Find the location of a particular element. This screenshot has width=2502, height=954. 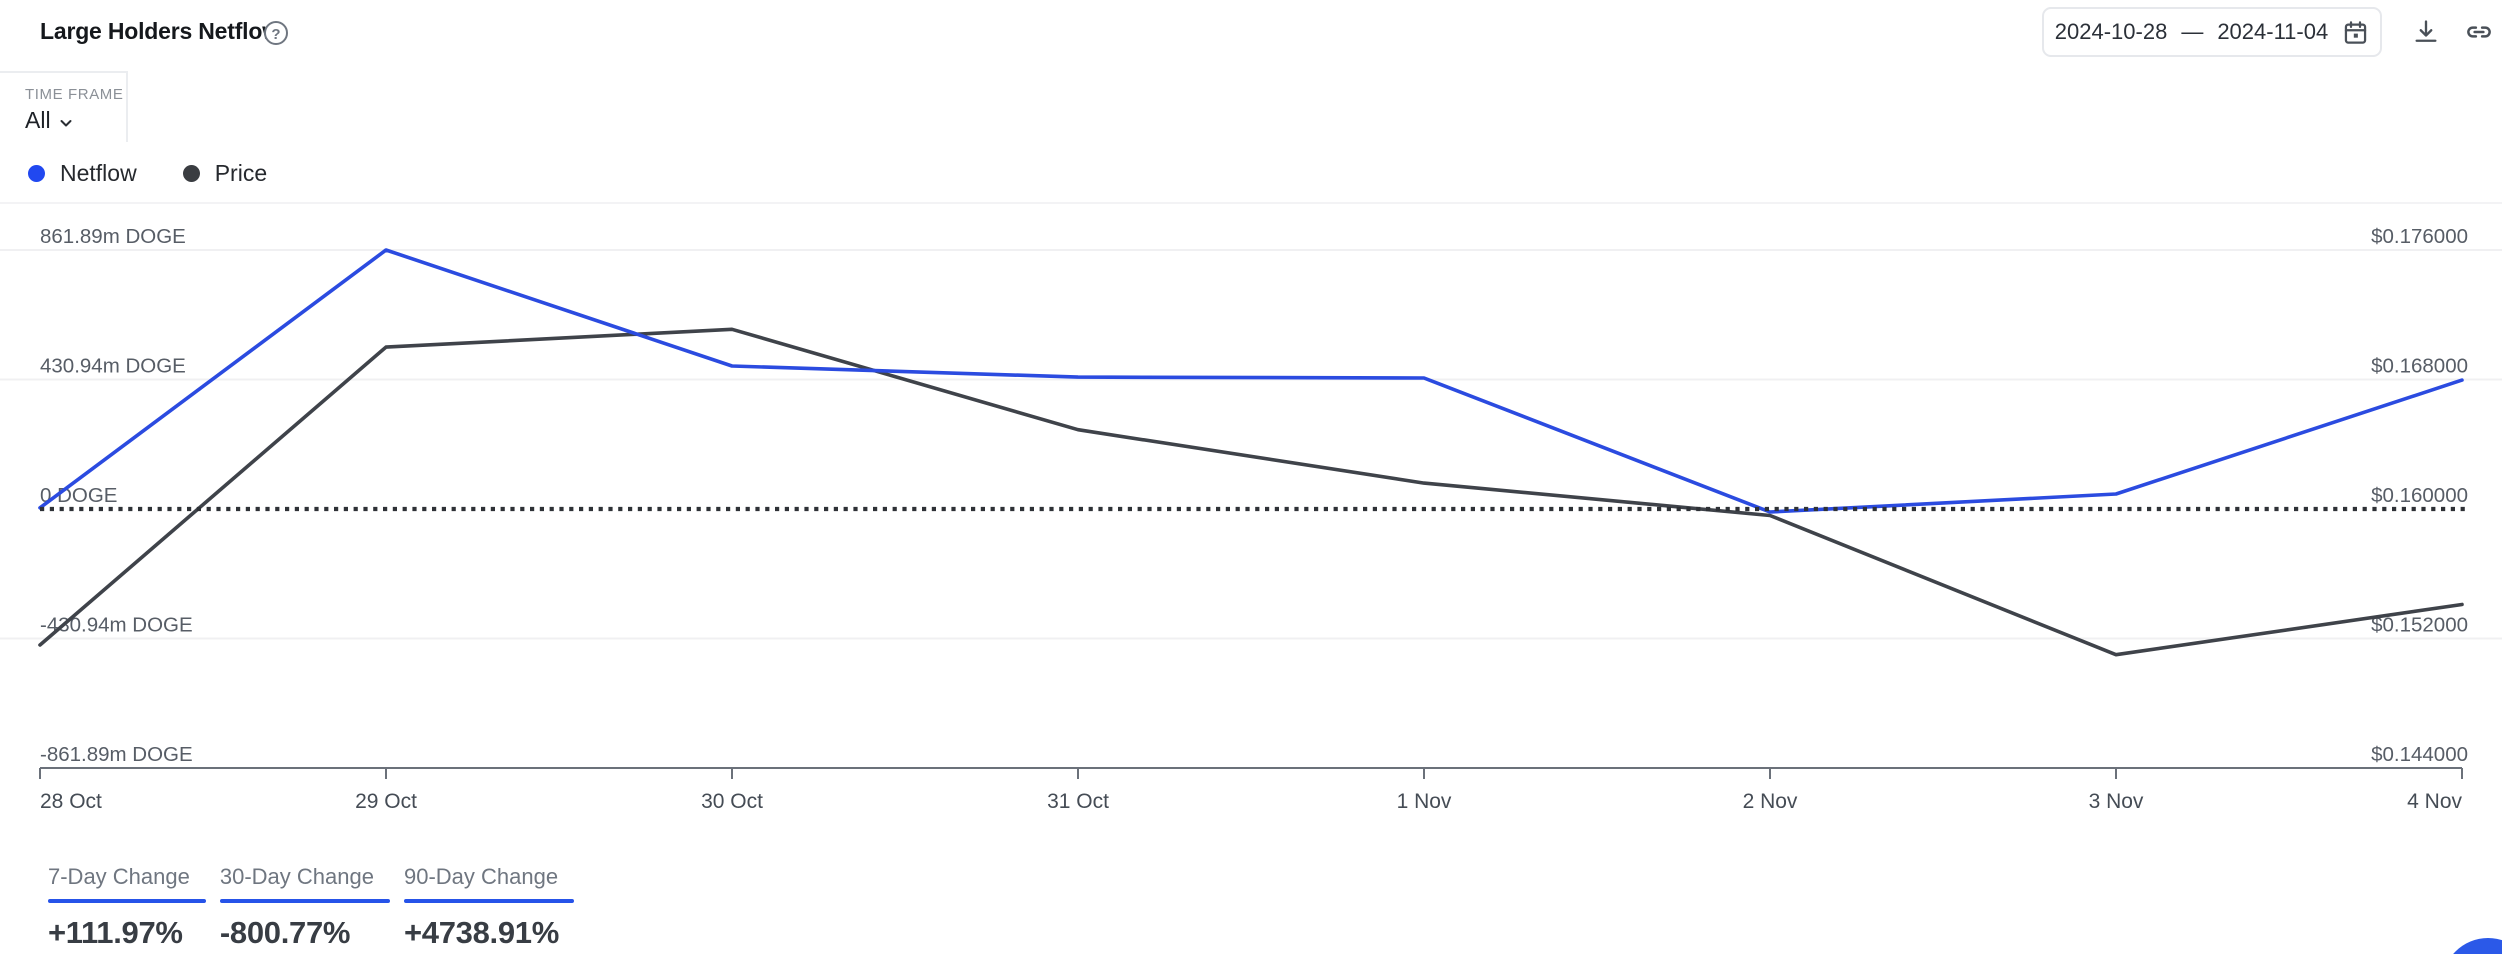

timeframe-selected-value: All is located at coordinates (38, 120).